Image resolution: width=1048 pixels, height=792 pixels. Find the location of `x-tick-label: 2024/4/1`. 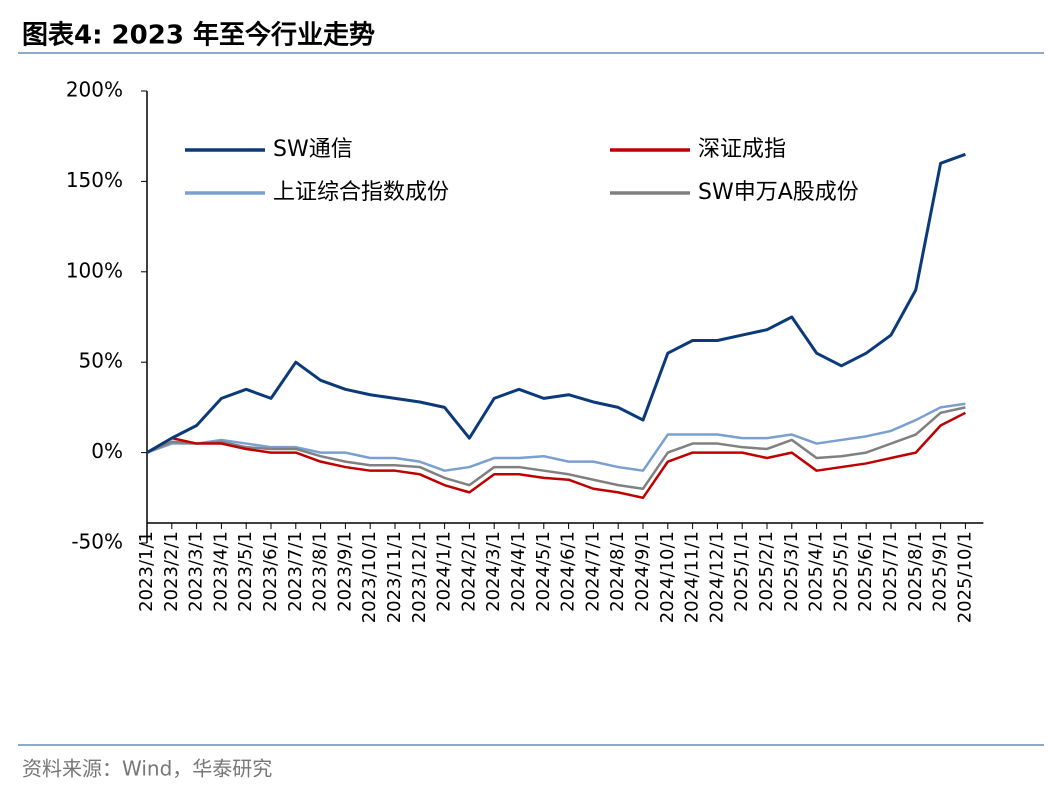

x-tick-label: 2024/4/1 is located at coordinates (518, 571).